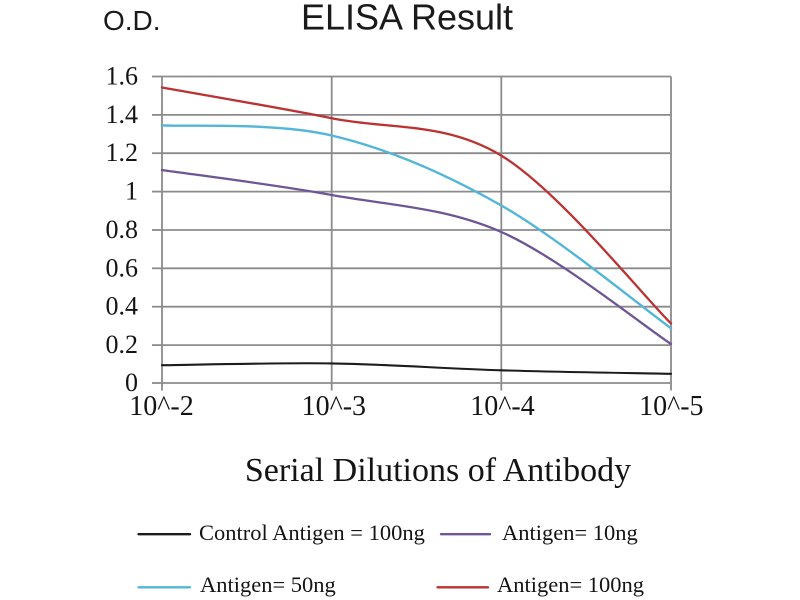  I want to click on svg-text: O.D., so click(132, 20).